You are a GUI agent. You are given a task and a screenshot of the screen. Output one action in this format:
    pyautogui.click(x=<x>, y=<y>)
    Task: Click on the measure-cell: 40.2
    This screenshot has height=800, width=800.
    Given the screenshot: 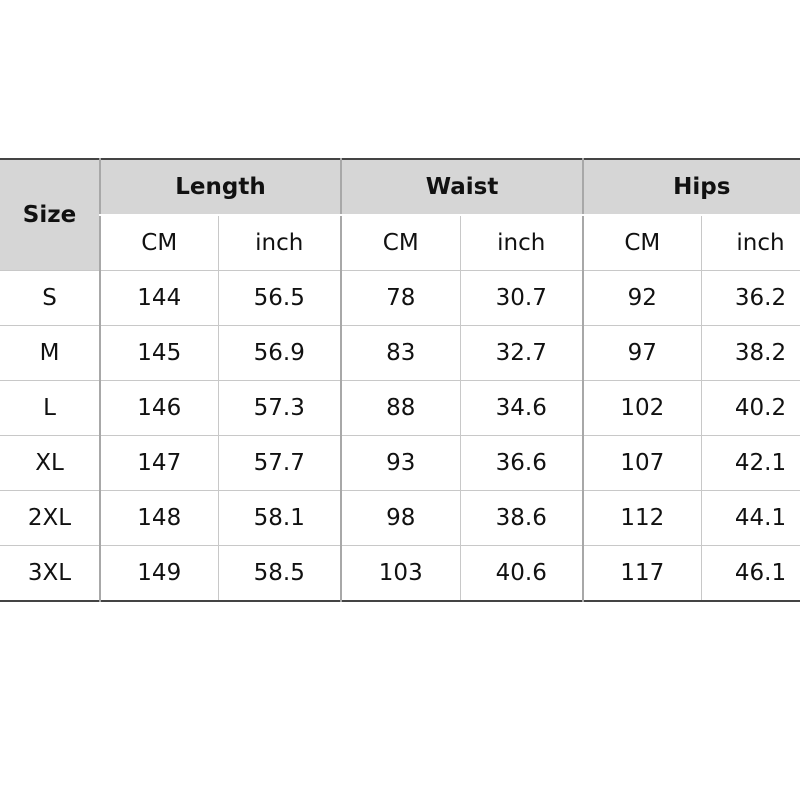 What is the action you would take?
    pyautogui.click(x=750, y=408)
    